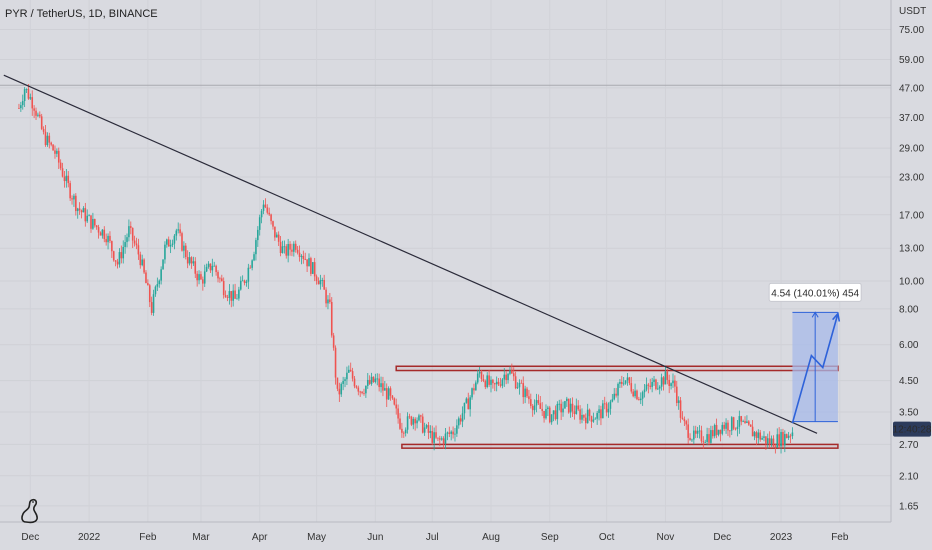  Describe the element at coordinates (911, 215) in the screenshot. I see `y-tick-label: 17.00` at that location.